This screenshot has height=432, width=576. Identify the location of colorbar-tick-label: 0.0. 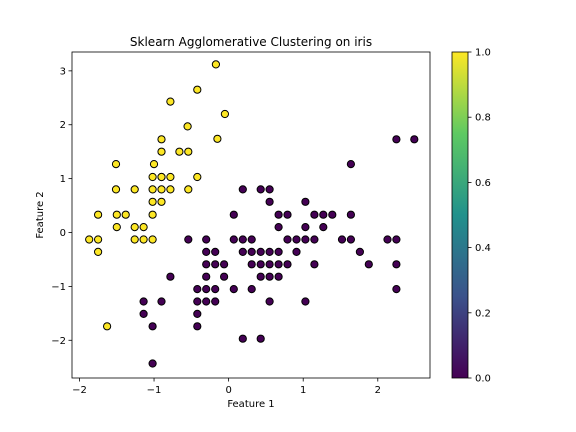
(483, 379).